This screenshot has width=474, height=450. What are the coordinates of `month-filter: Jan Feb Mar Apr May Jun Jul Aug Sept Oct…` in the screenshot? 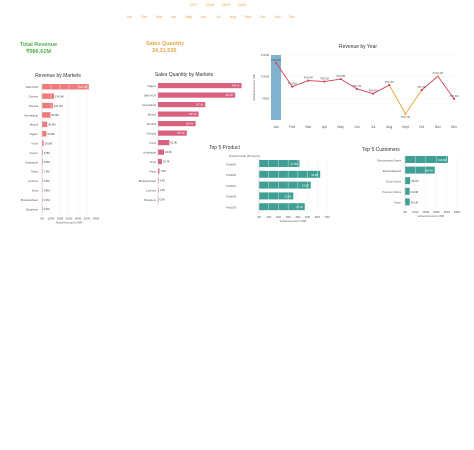 It's located at (211, 17).